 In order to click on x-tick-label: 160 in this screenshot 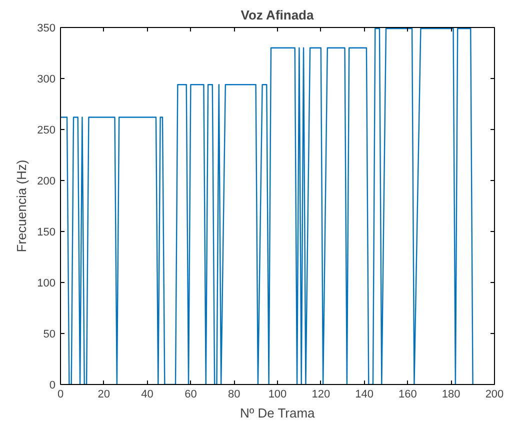, I will do `click(407, 394)`.